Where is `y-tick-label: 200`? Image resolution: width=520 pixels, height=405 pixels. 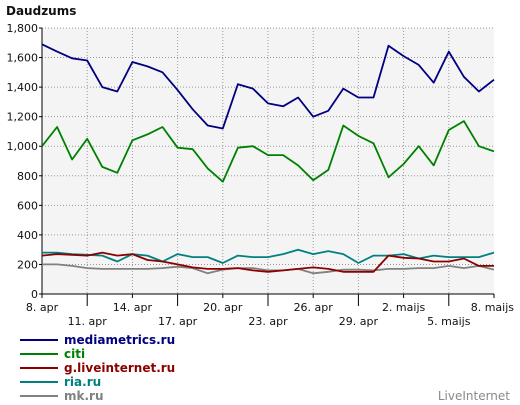 y-tick-label: 200 is located at coordinates (27, 264).